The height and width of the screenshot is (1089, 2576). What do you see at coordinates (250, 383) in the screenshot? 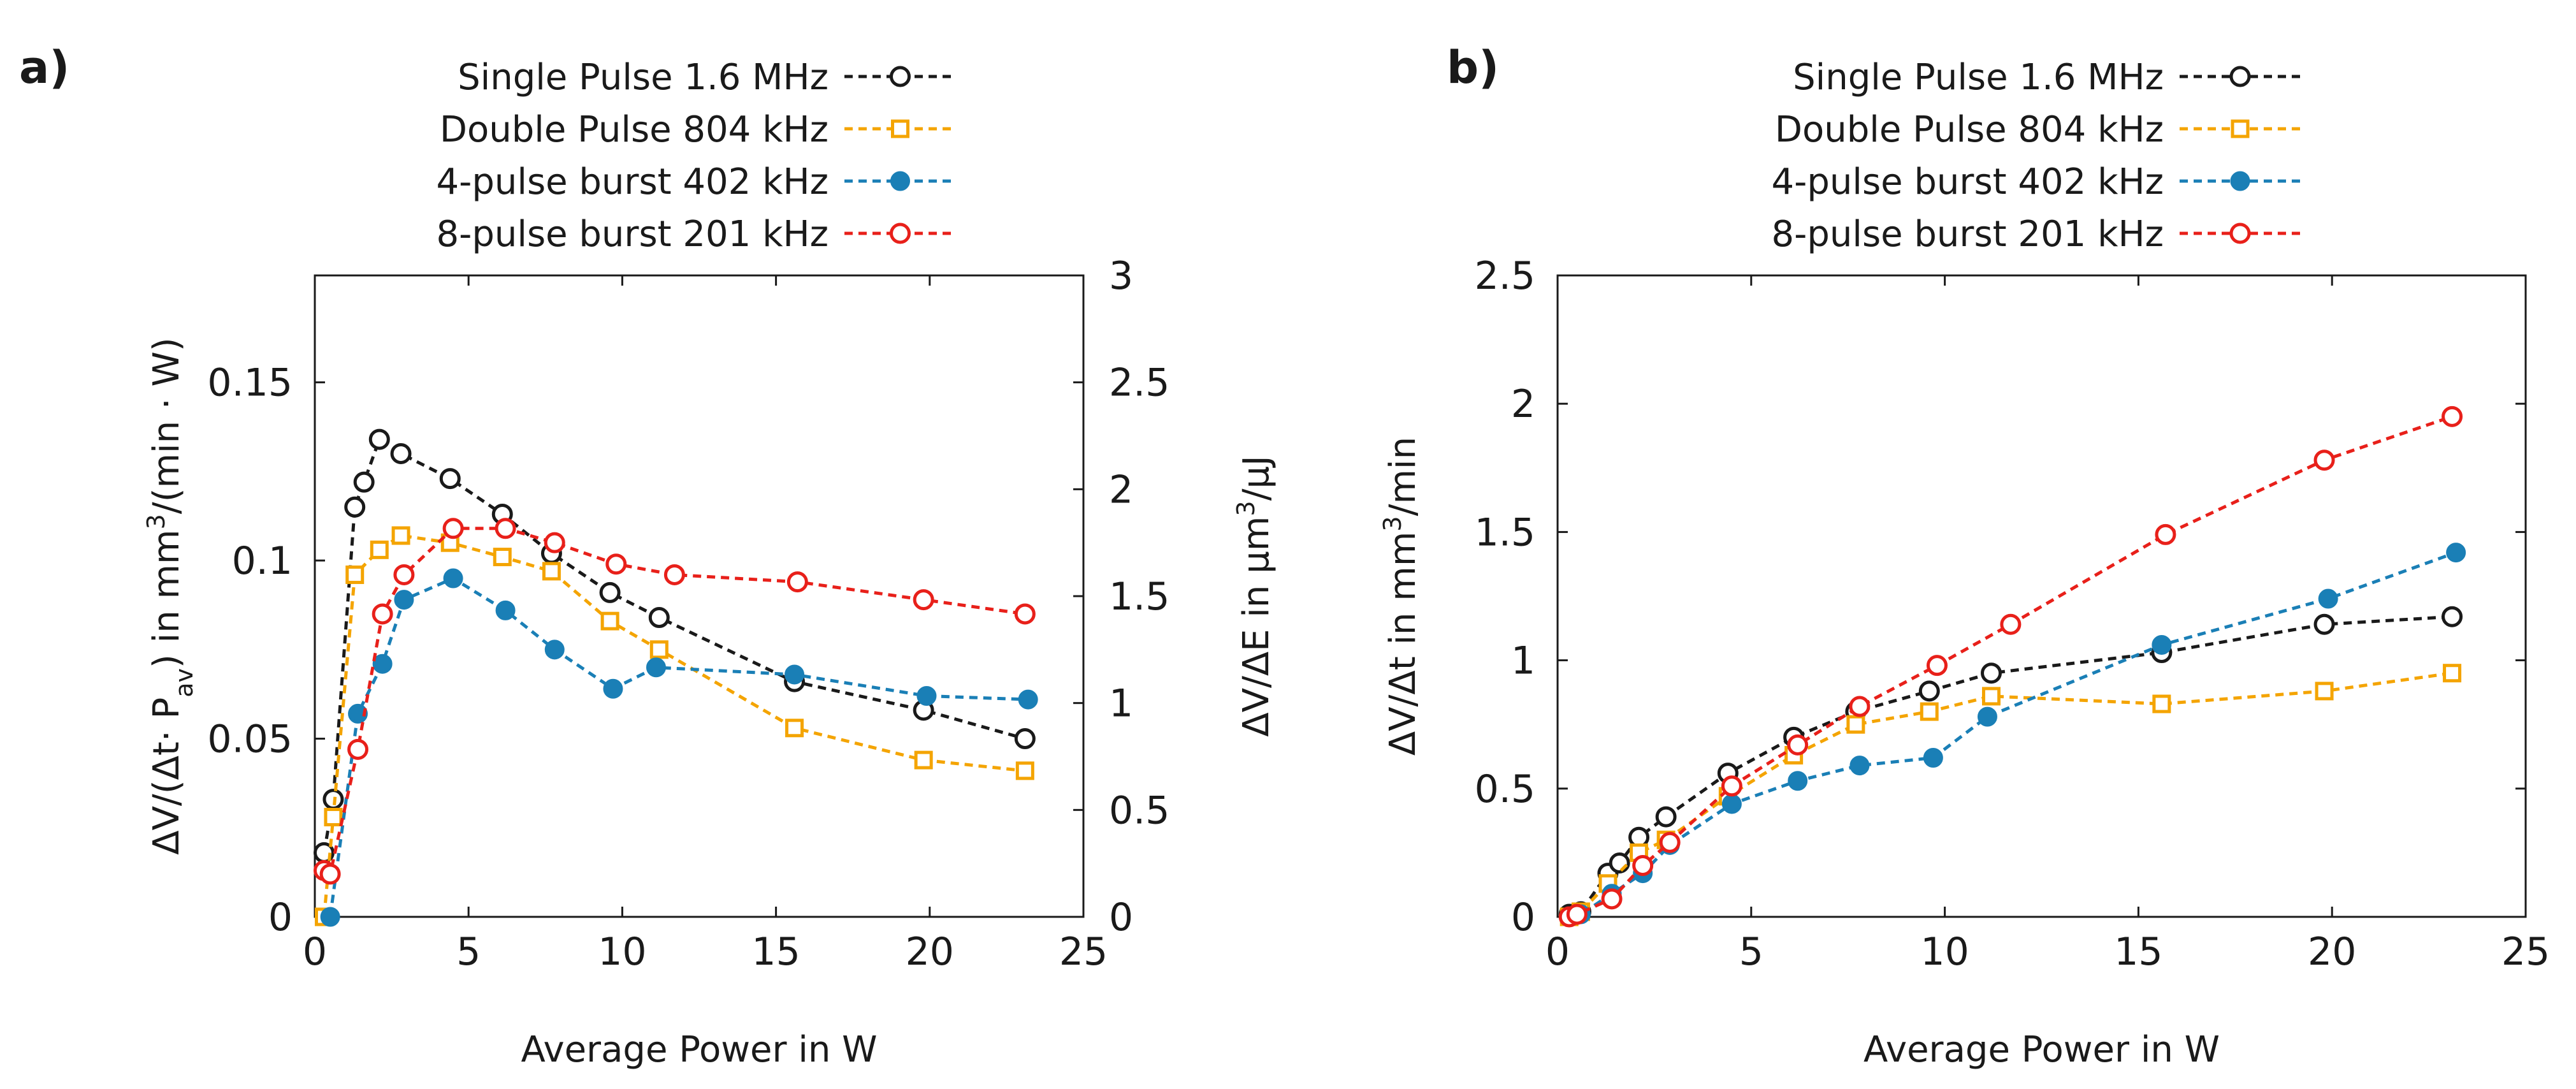
I see `y-tick-label: 0.15` at bounding box center [250, 383].